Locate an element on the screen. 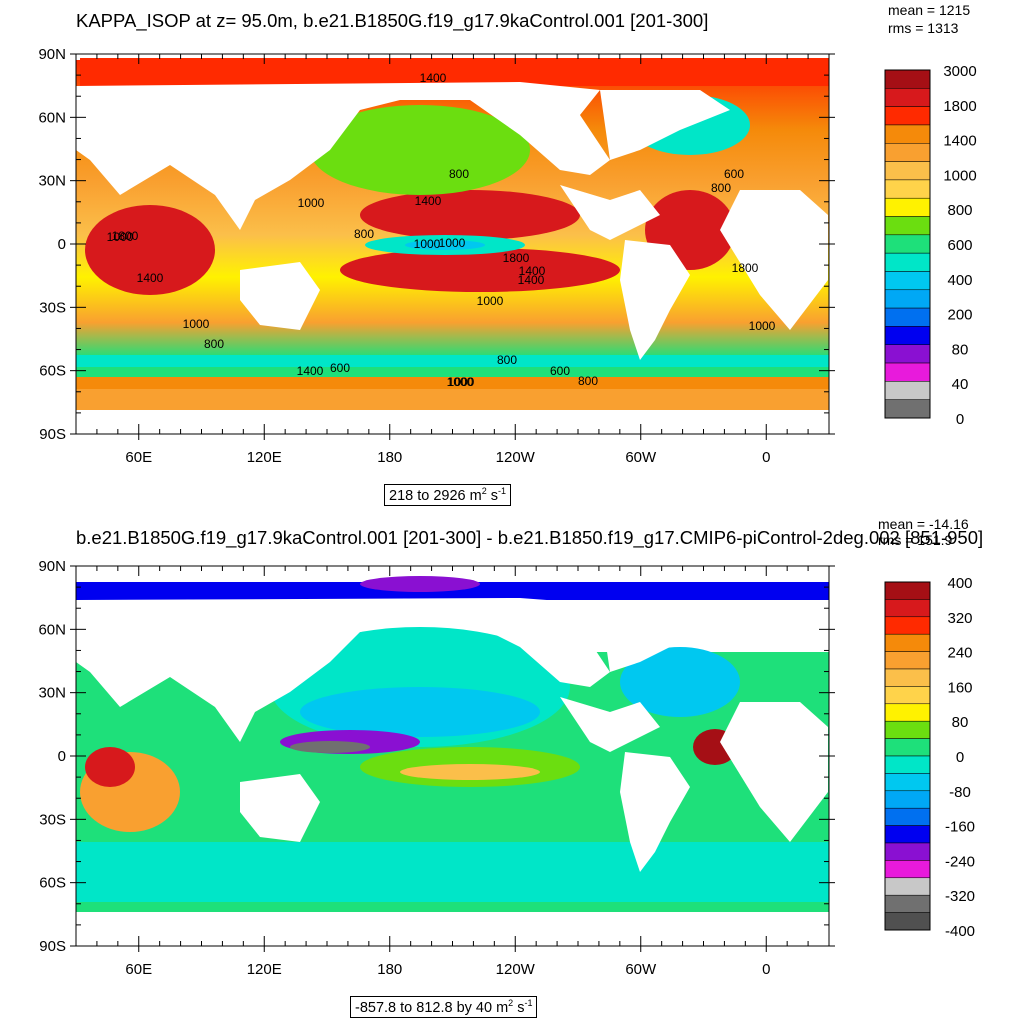  arctic-negative-band is located at coordinates (452, 591).